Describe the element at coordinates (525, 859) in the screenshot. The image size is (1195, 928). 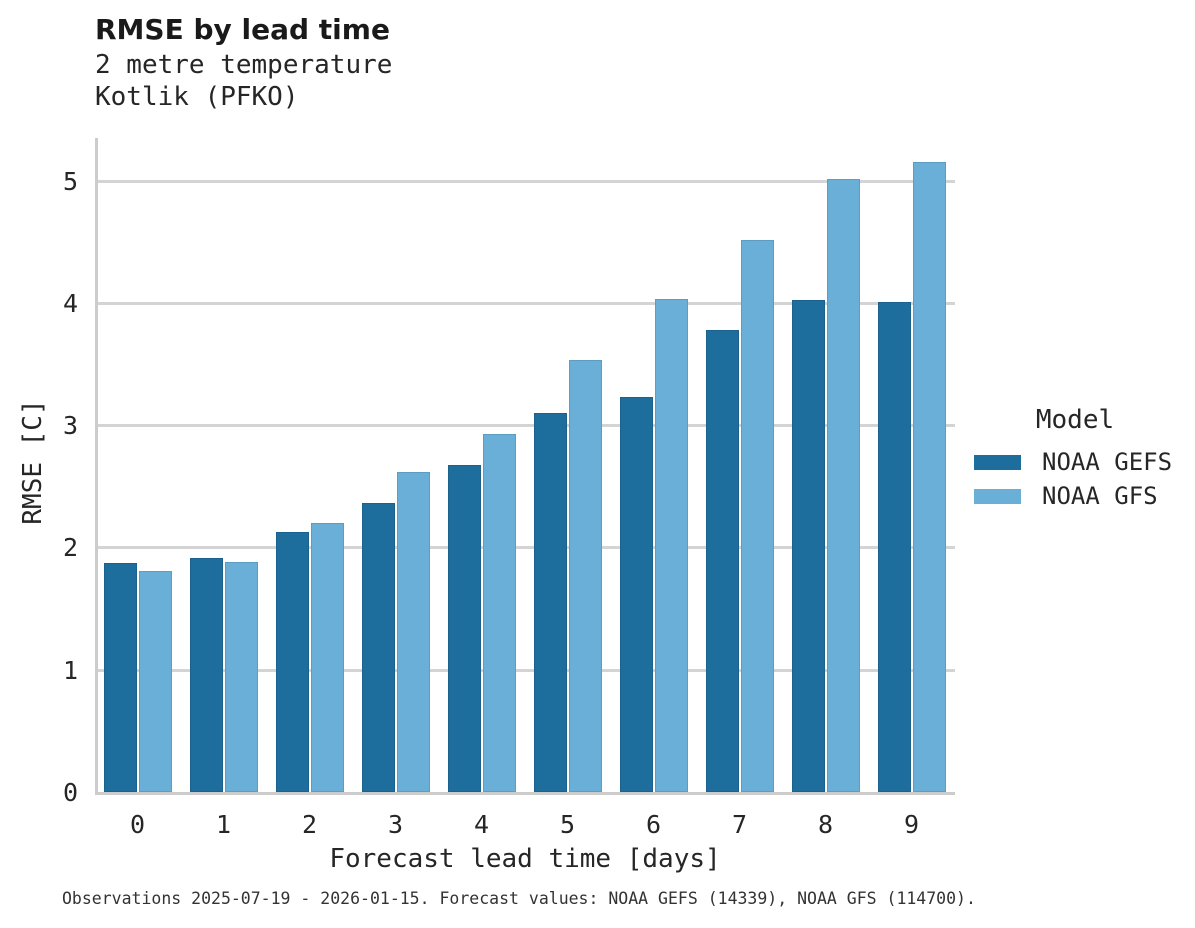
I see `x-axis-label: Forecast lead time [days]` at that location.